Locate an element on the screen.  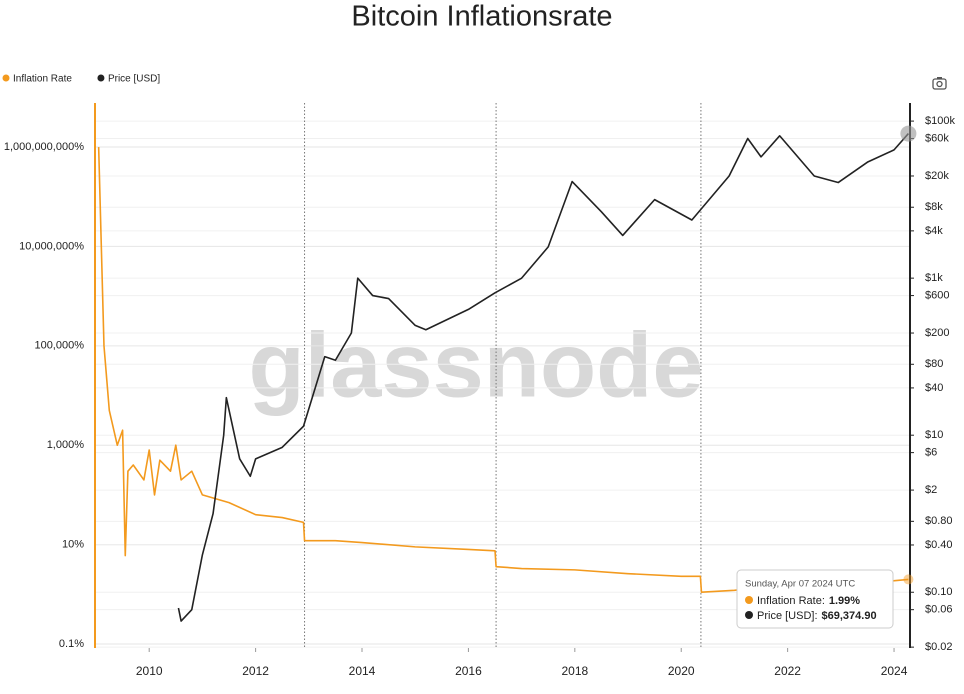
camera-icon is located at coordinates (939, 83).